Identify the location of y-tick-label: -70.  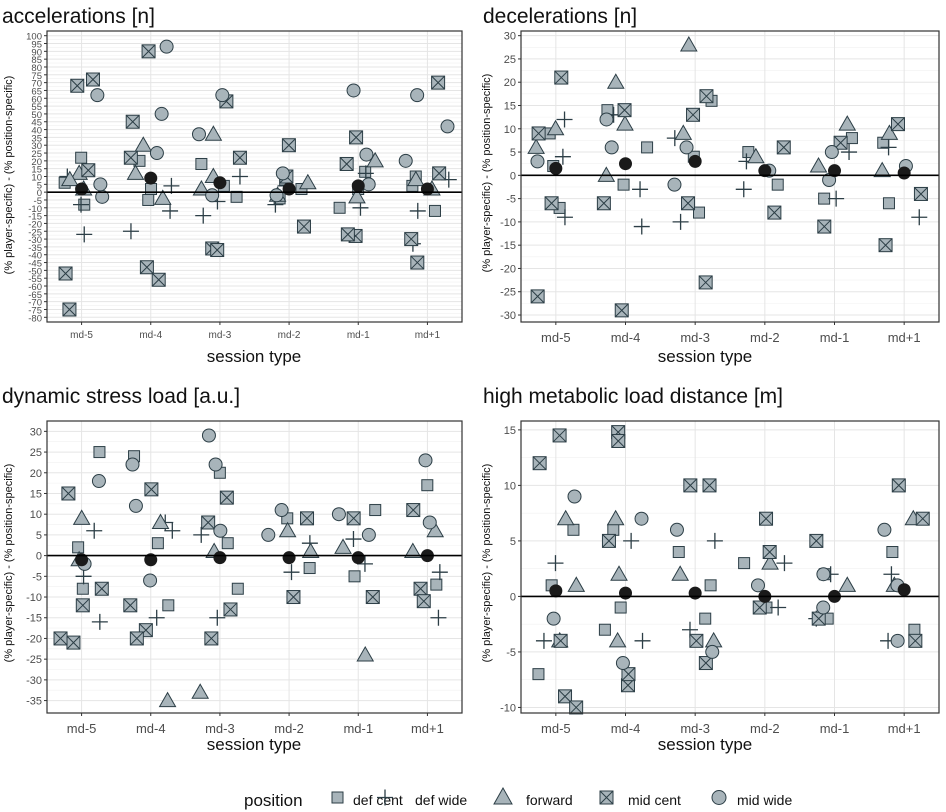
(35, 303).